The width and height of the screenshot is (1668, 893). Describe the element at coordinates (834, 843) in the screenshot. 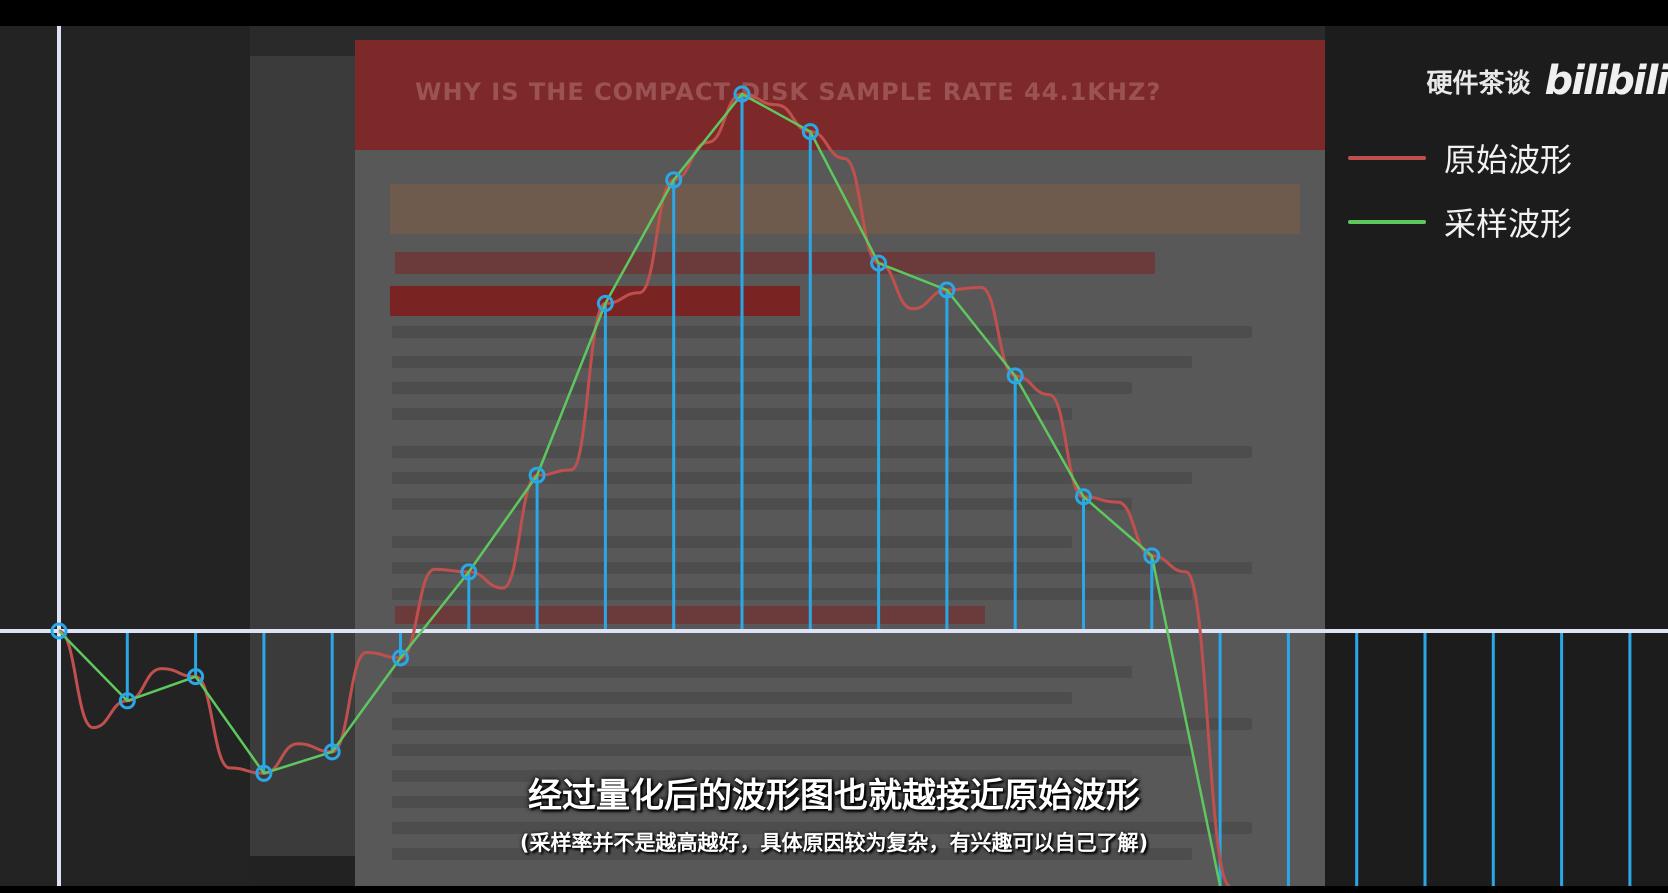

I see `subtitle-note-line: (采样率并不是越高越好，具体原因较为复杂，有兴趣可以自己了解)` at that location.